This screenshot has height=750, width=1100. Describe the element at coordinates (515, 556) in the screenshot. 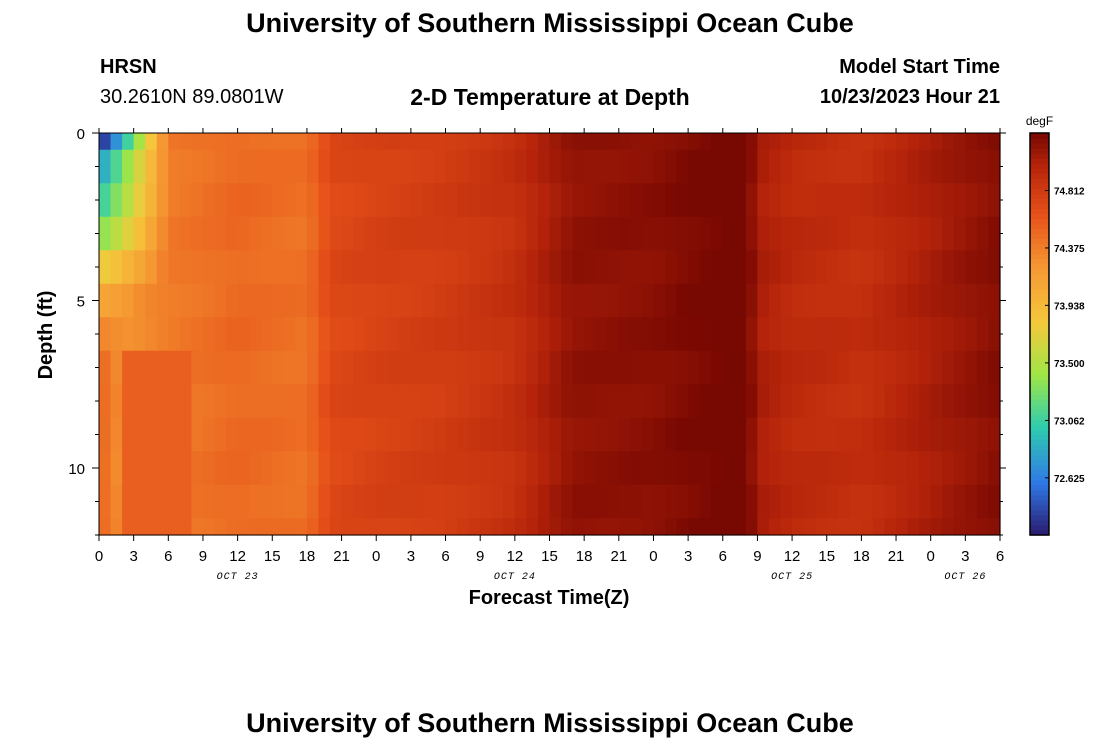

I see `x-tick-label: 12` at that location.